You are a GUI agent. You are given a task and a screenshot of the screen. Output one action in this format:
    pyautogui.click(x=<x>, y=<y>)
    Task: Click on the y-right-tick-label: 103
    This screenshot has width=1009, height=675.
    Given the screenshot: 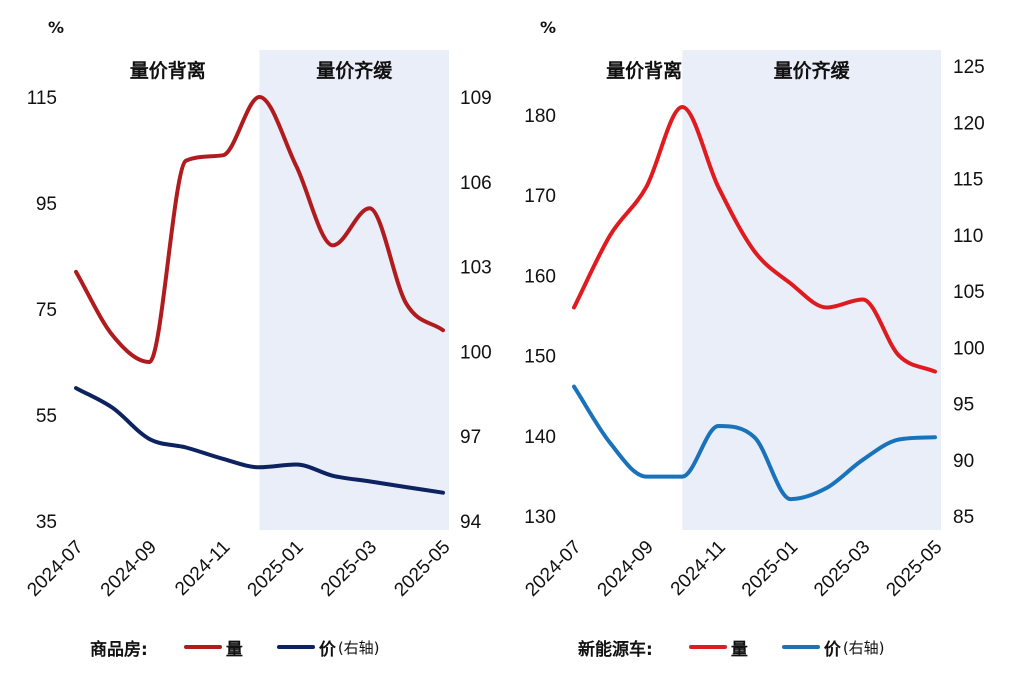 What is the action you would take?
    pyautogui.click(x=476, y=268)
    